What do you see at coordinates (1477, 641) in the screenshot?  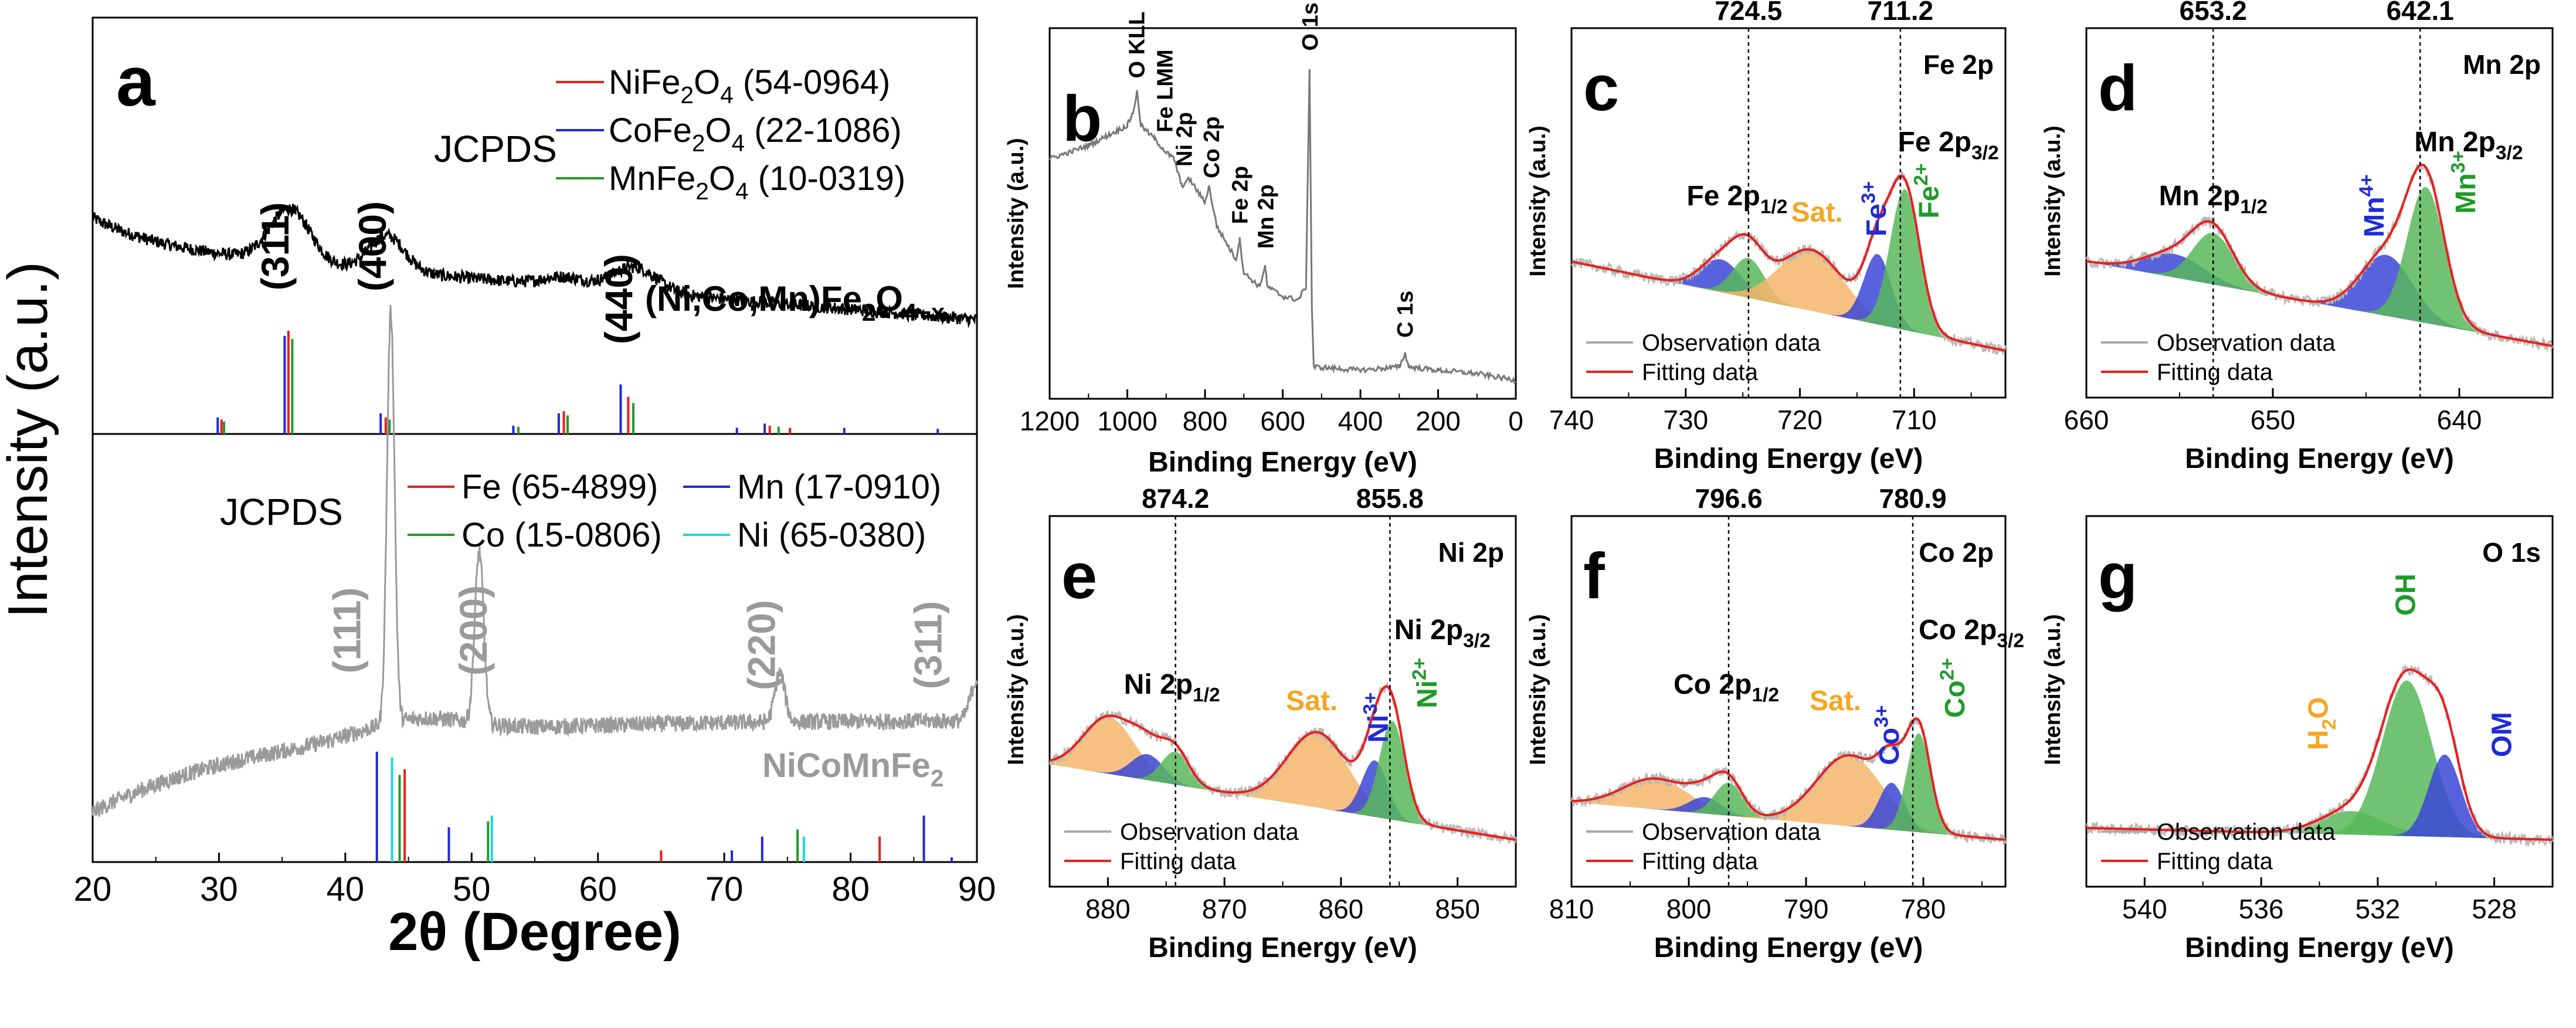 I see `panel-e-orbital-label-part: 3/2` at bounding box center [1477, 641].